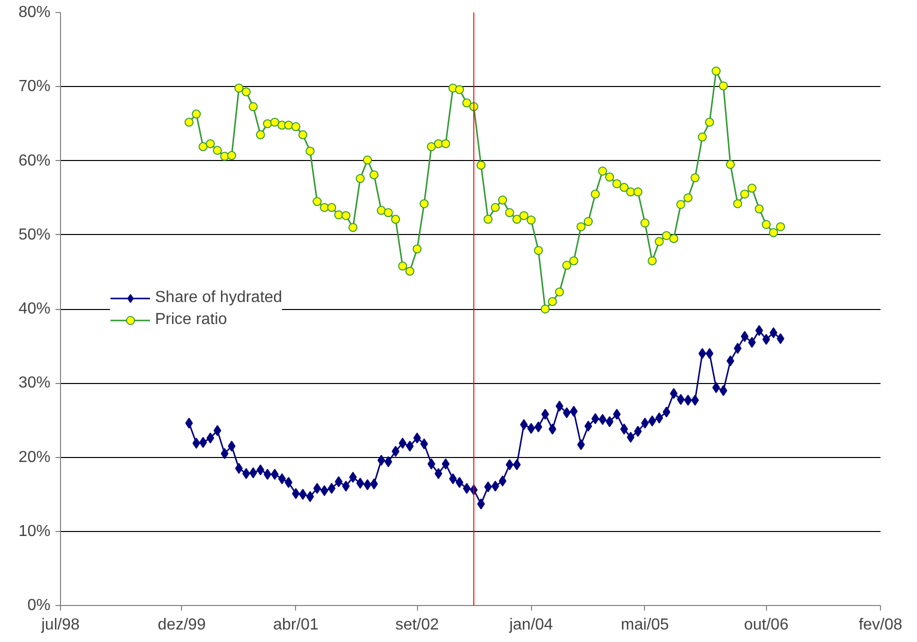 The height and width of the screenshot is (642, 917). What do you see at coordinates (34, 235) in the screenshot?
I see `y-tick-label: 50%` at bounding box center [34, 235].